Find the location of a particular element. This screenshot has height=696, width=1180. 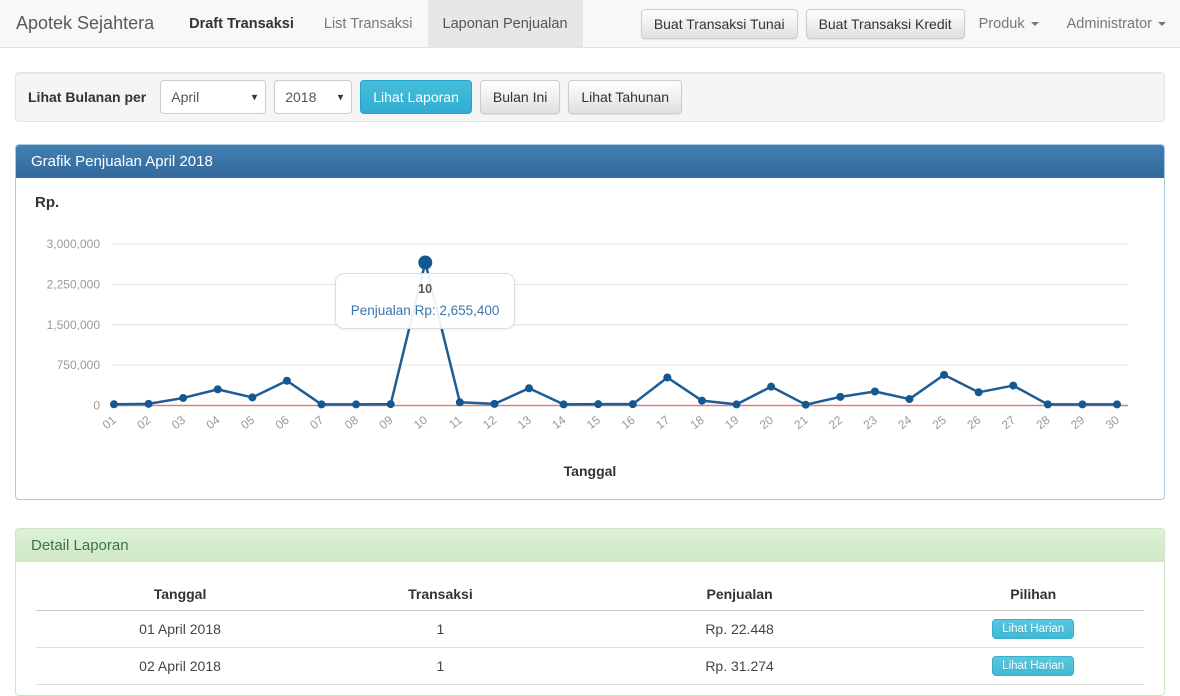

month-select-wrap: April is located at coordinates (213, 97).